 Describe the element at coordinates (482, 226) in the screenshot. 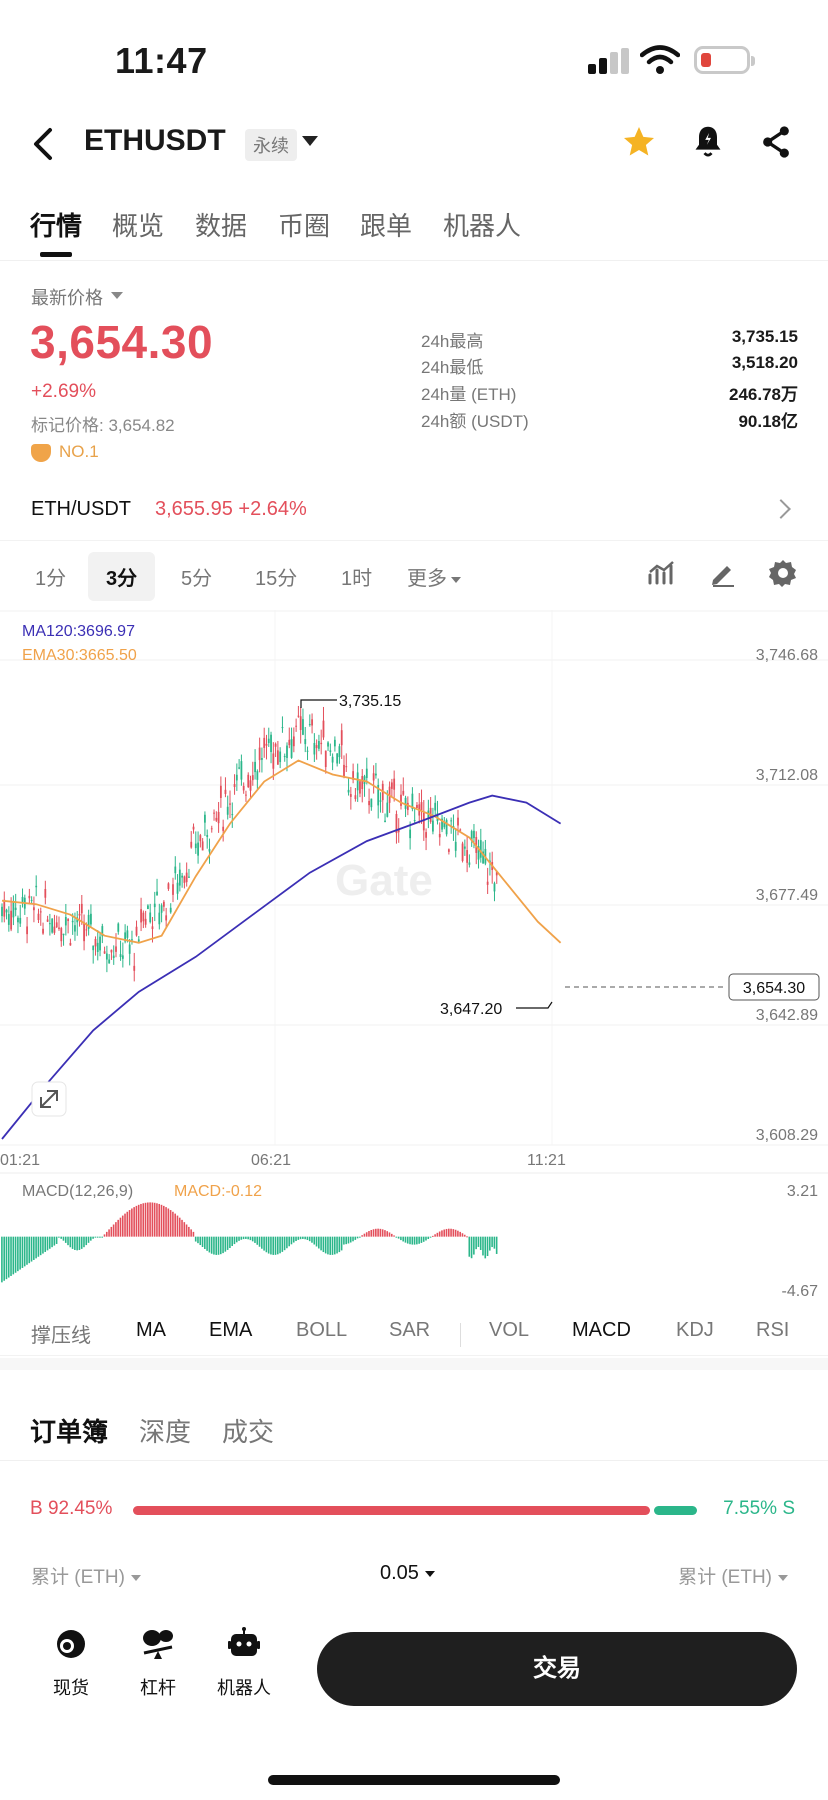

I see `tab-bots: 机器人` at that location.